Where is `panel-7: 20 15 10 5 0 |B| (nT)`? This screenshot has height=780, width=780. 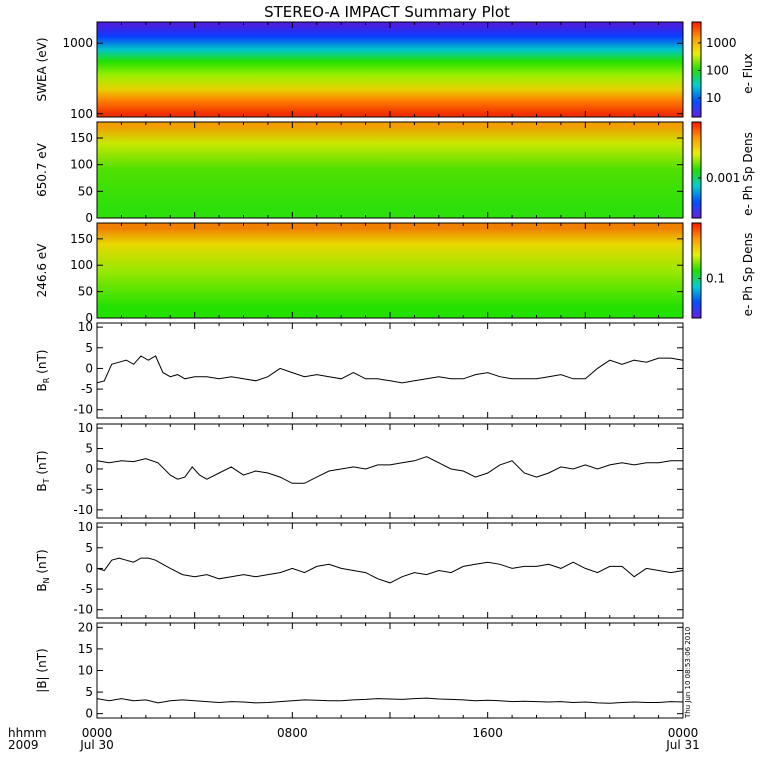
panel-7: 20 15 10 5 0 |B| (nT) is located at coordinates (359, 670).